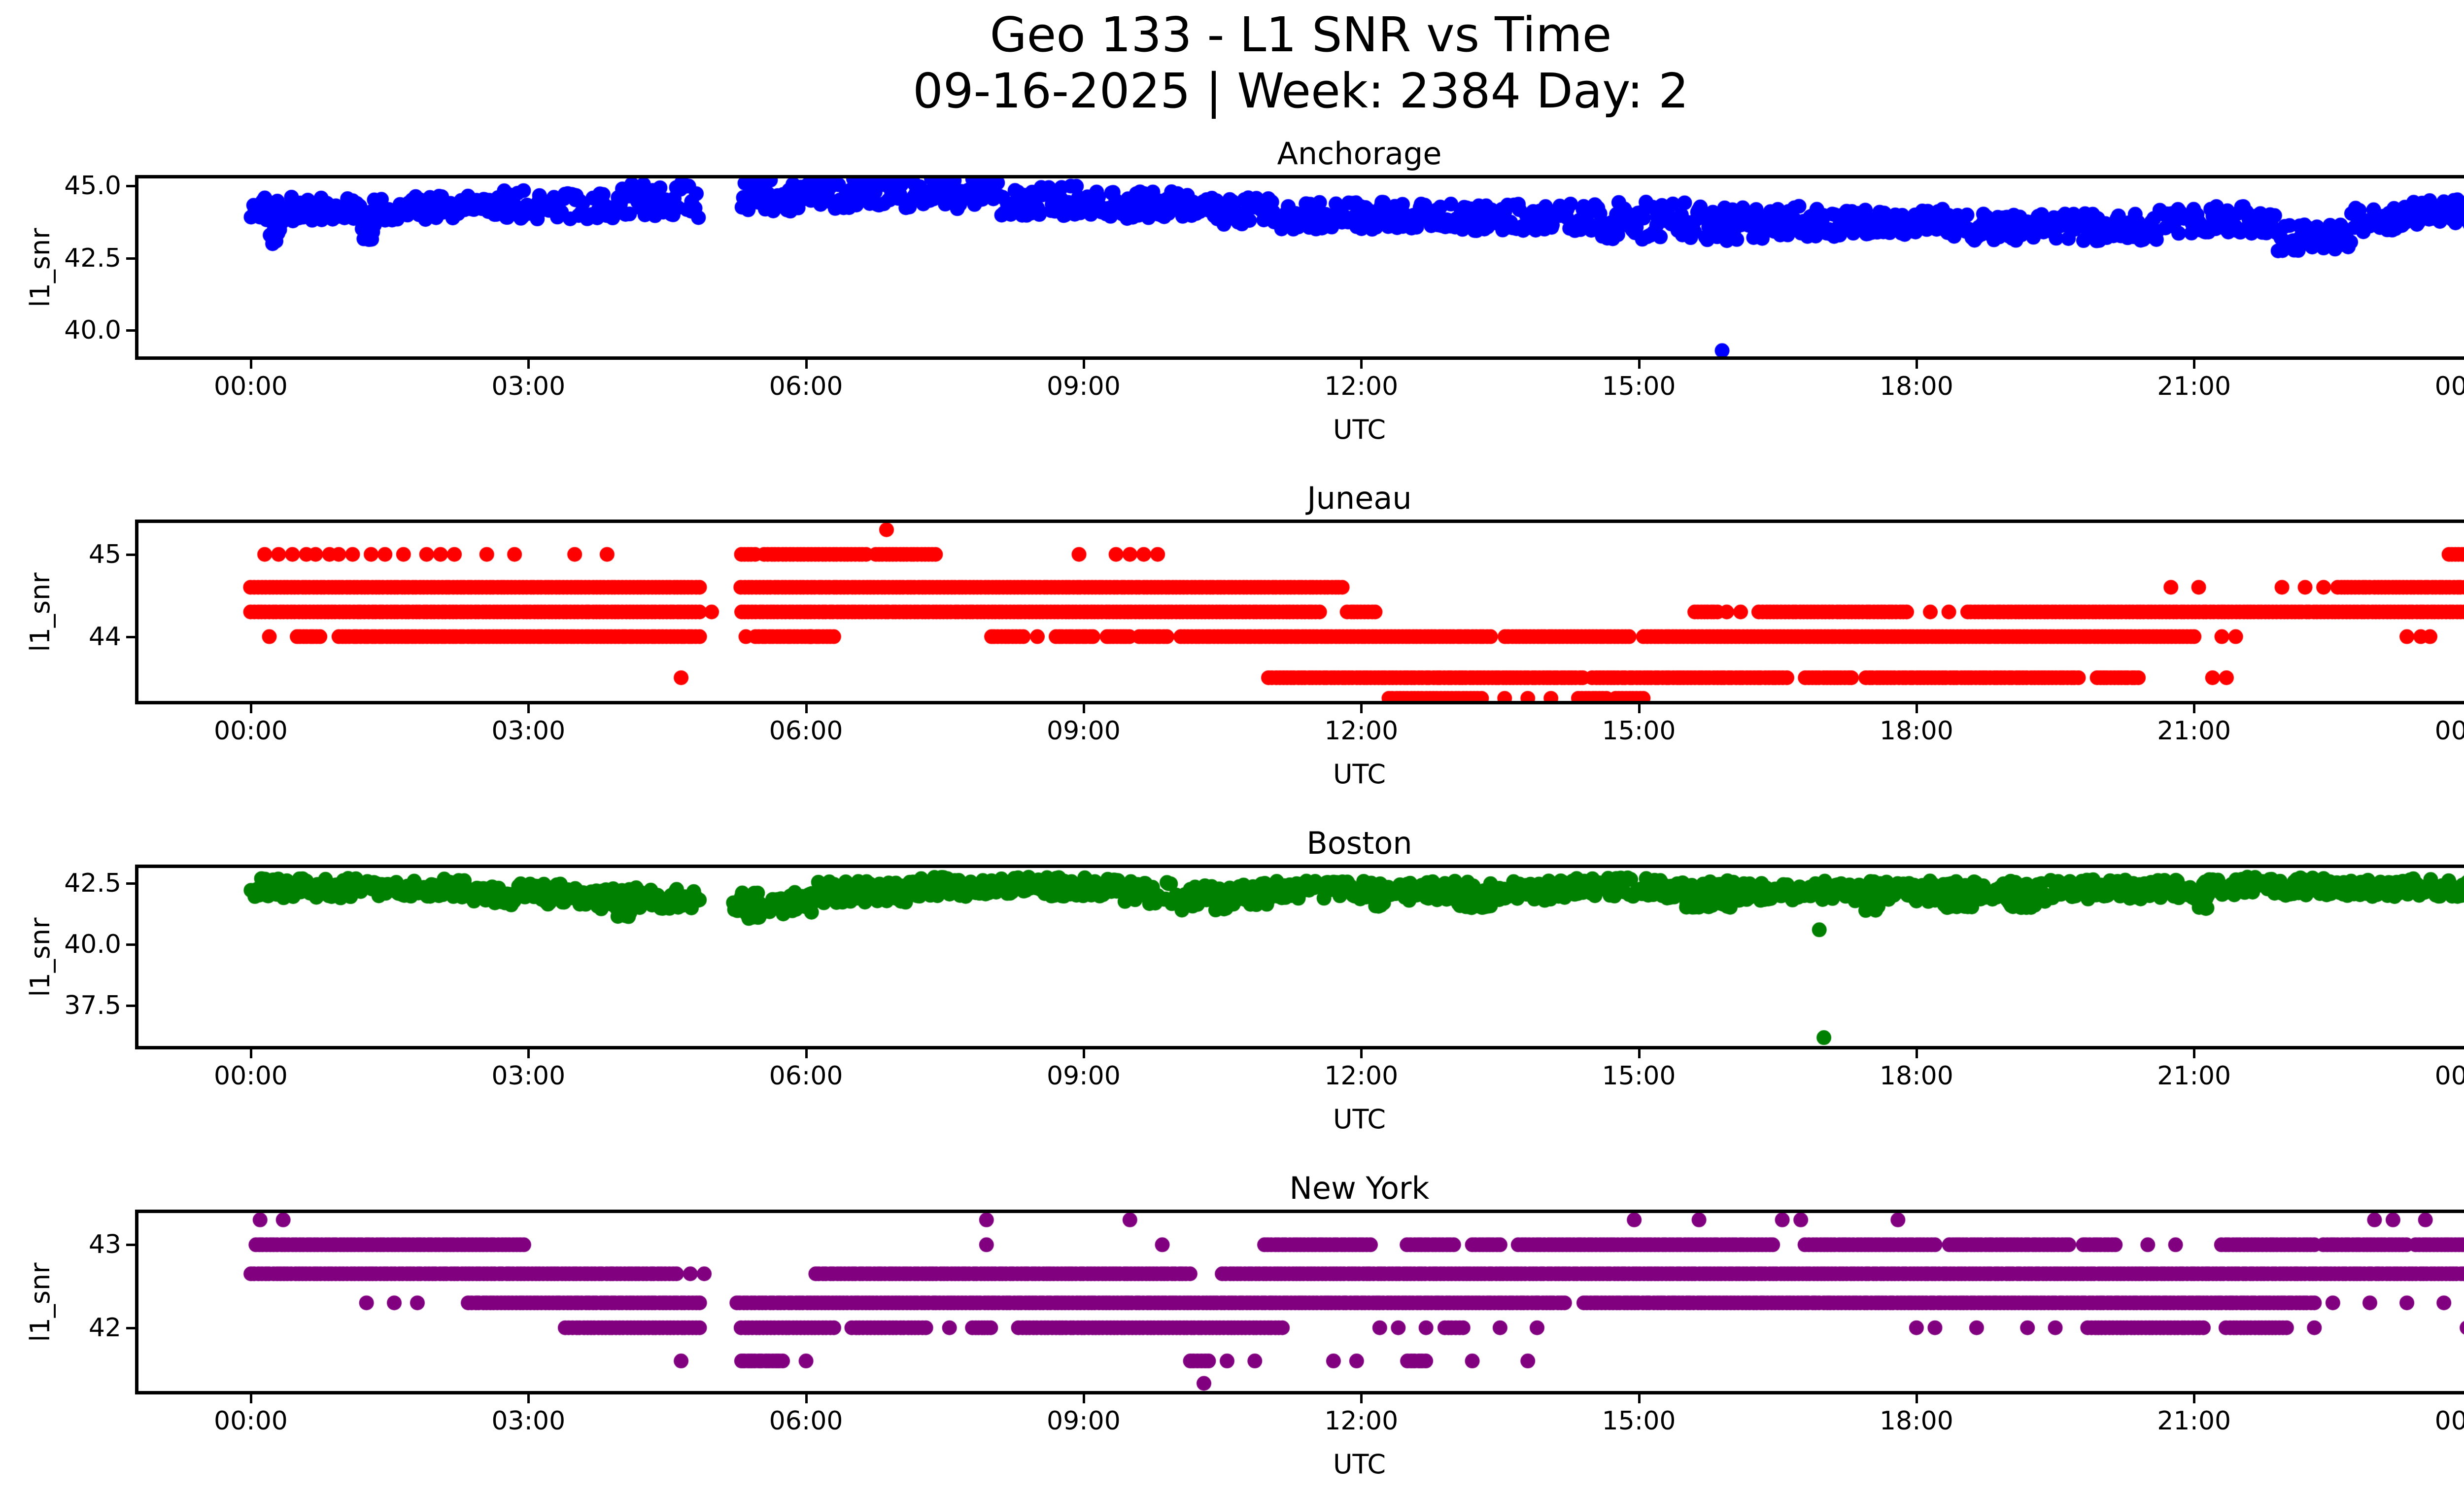 The image size is (2464, 1495). I want to click on anchorage-xtick-label: 21:00, so click(2194, 386).